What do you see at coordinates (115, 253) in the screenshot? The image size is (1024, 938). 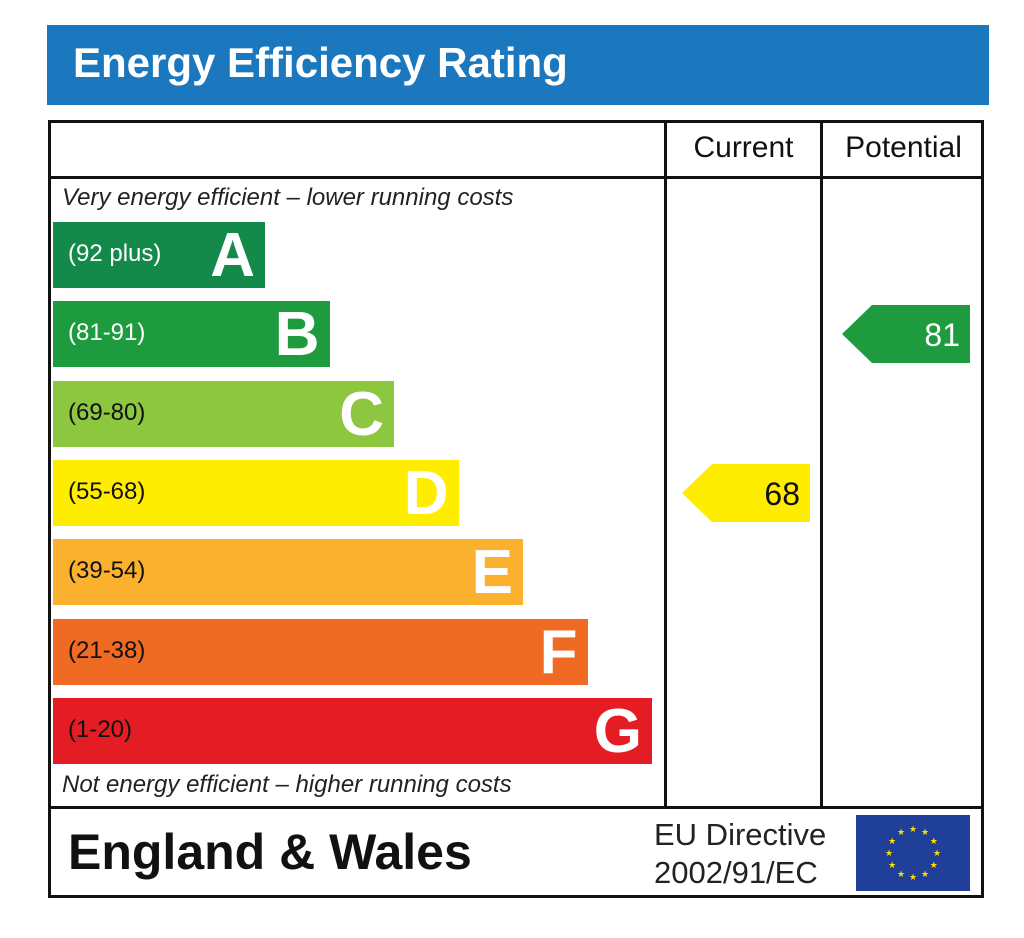 I see `band-range-a: (92 plus)` at bounding box center [115, 253].